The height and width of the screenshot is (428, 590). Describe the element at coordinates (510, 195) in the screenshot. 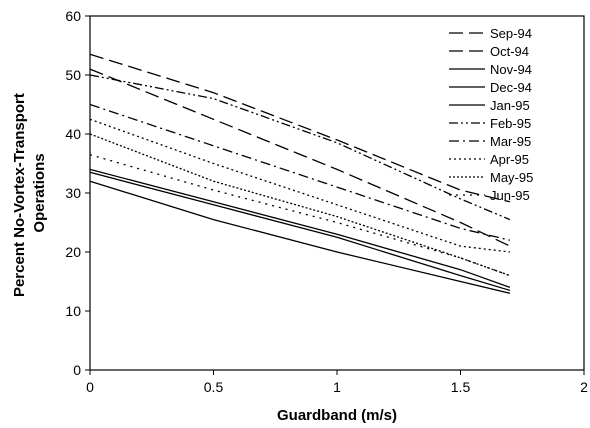

I see `legend-label-jun-95: Jun-95` at that location.